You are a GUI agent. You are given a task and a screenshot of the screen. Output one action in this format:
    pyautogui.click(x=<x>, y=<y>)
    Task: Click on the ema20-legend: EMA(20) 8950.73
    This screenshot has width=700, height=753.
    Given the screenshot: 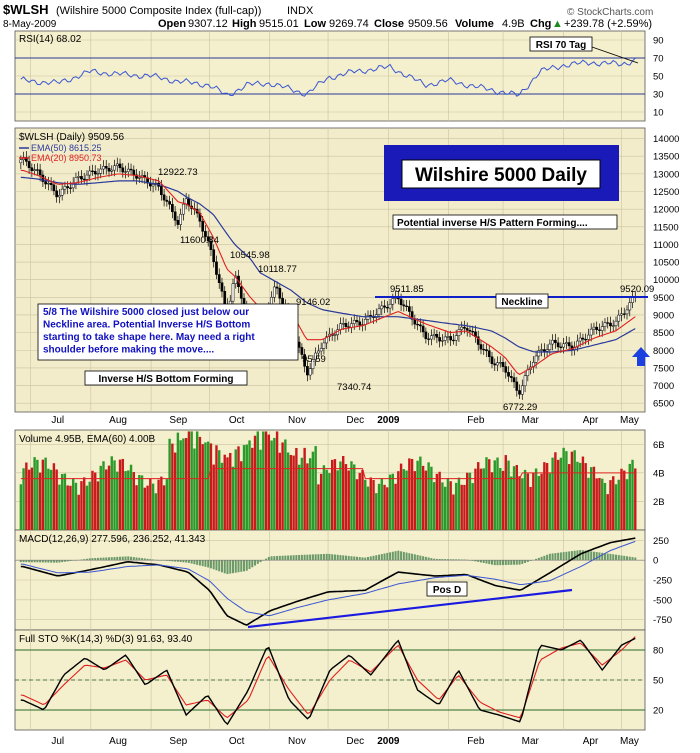 What is the action you would take?
    pyautogui.click(x=66, y=158)
    